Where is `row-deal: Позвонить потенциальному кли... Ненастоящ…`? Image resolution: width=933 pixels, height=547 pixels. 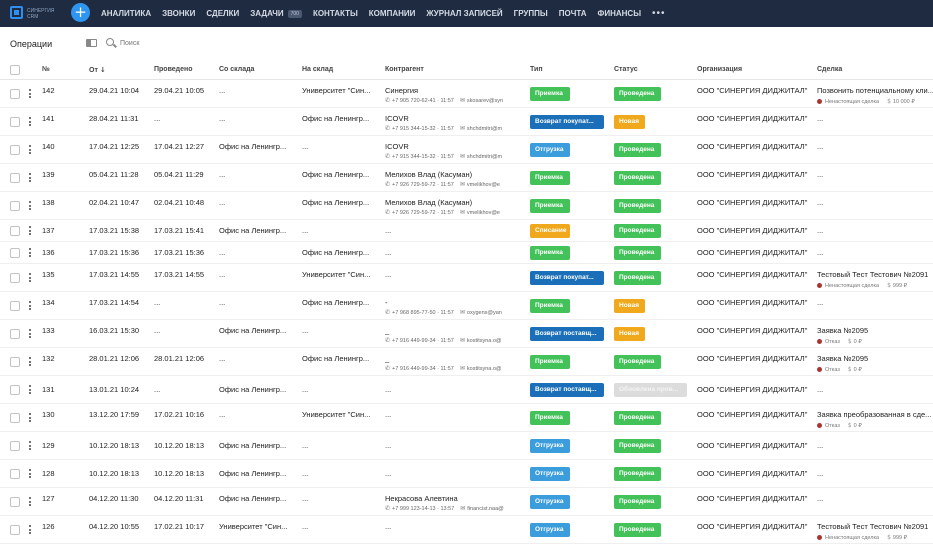
row-deal: Позвонить потенциальному кли... Ненастоящ… is located at coordinates (875, 95).